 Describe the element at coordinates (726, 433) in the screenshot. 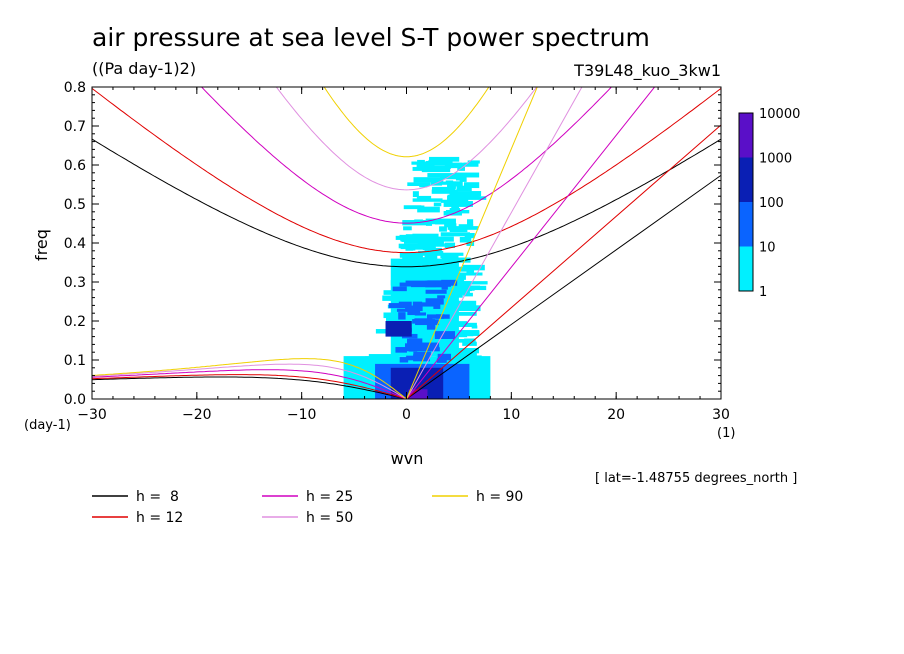

I see `x-unit-label: (1)` at that location.